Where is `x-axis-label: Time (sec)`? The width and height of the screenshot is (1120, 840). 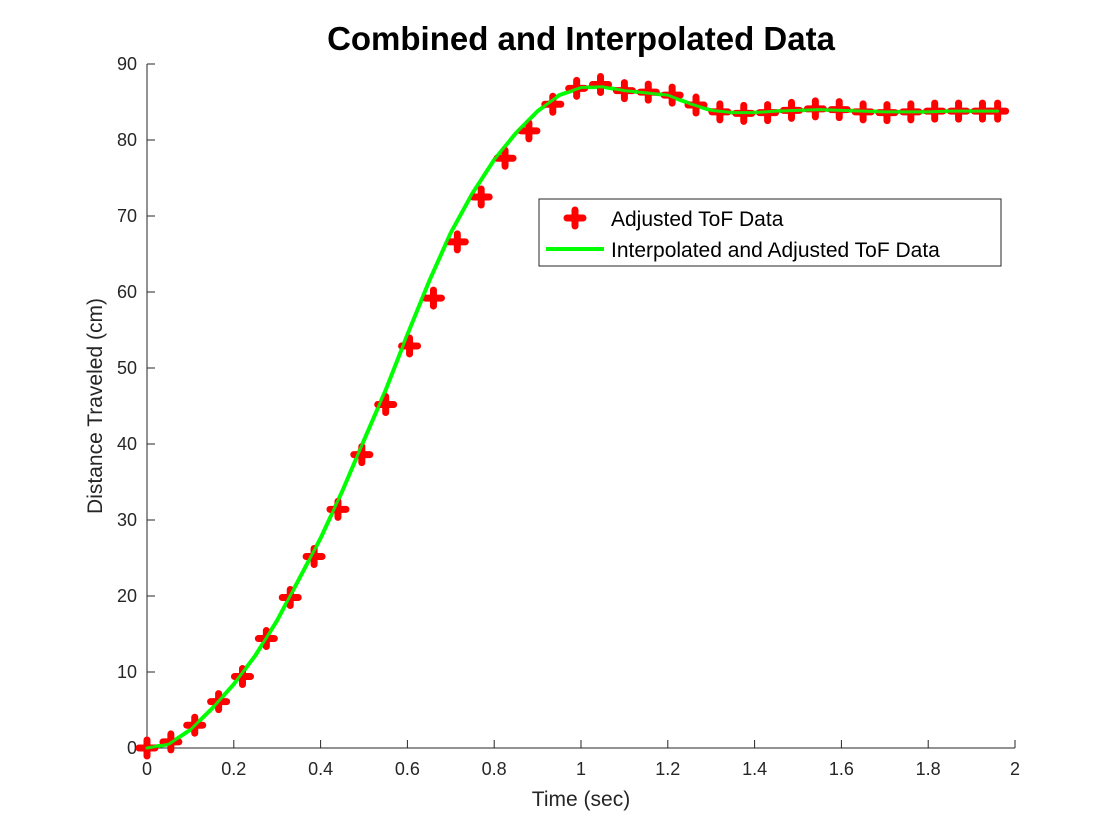
x-axis-label: Time (sec) is located at coordinates (581, 799).